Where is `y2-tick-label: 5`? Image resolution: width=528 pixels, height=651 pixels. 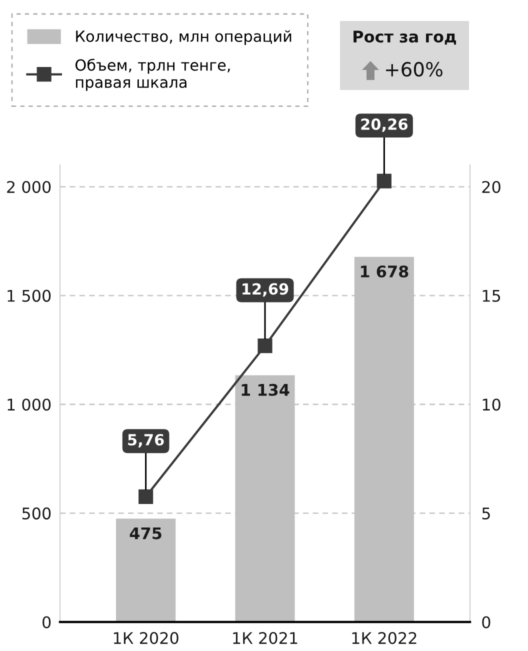 y2-tick-label: 5 is located at coordinates (486, 514).